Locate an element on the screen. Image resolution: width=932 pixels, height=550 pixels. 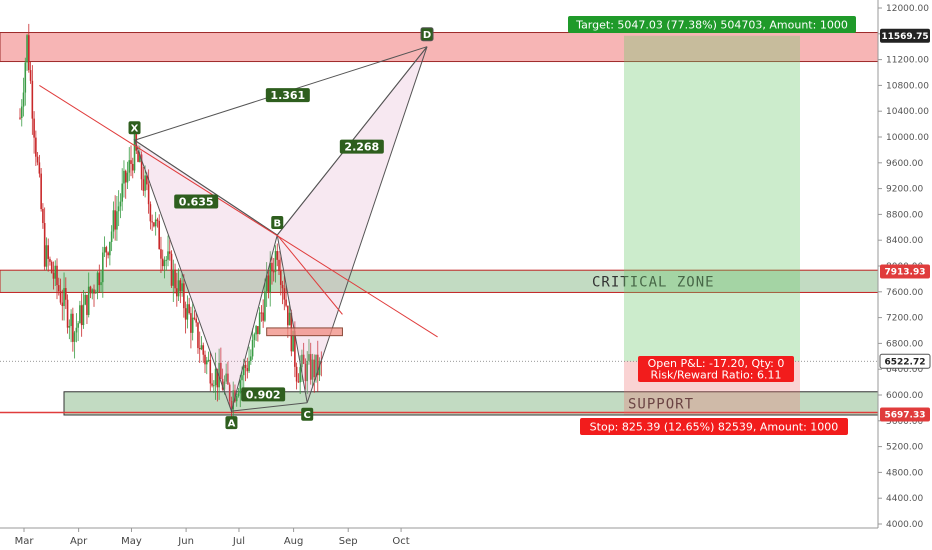
point-badge-b is located at coordinates (277, 223).